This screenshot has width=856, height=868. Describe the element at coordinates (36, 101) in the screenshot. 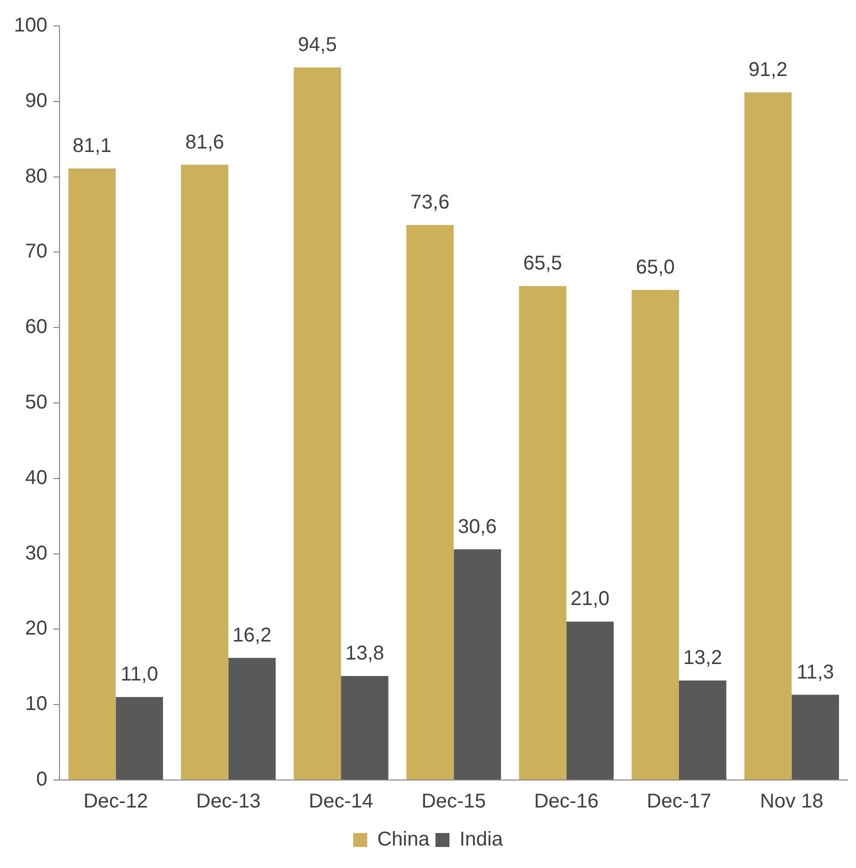

I see `y-tick-label: 90` at that location.